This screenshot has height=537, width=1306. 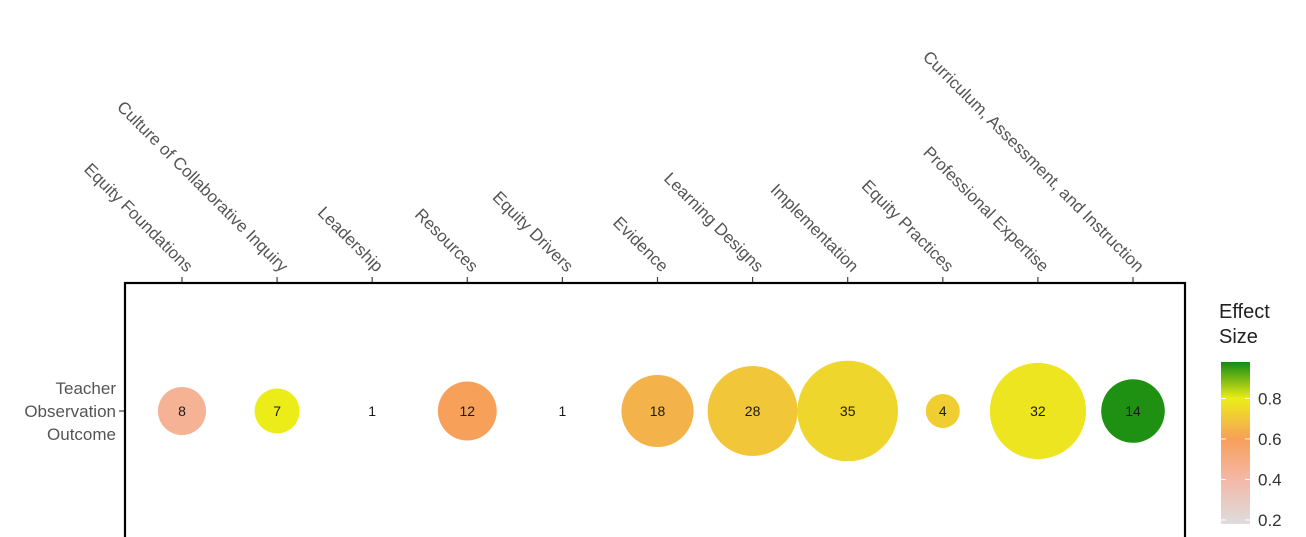 What do you see at coordinates (1270, 520) in the screenshot?
I see `legend-tick-label: 0.2` at bounding box center [1270, 520].